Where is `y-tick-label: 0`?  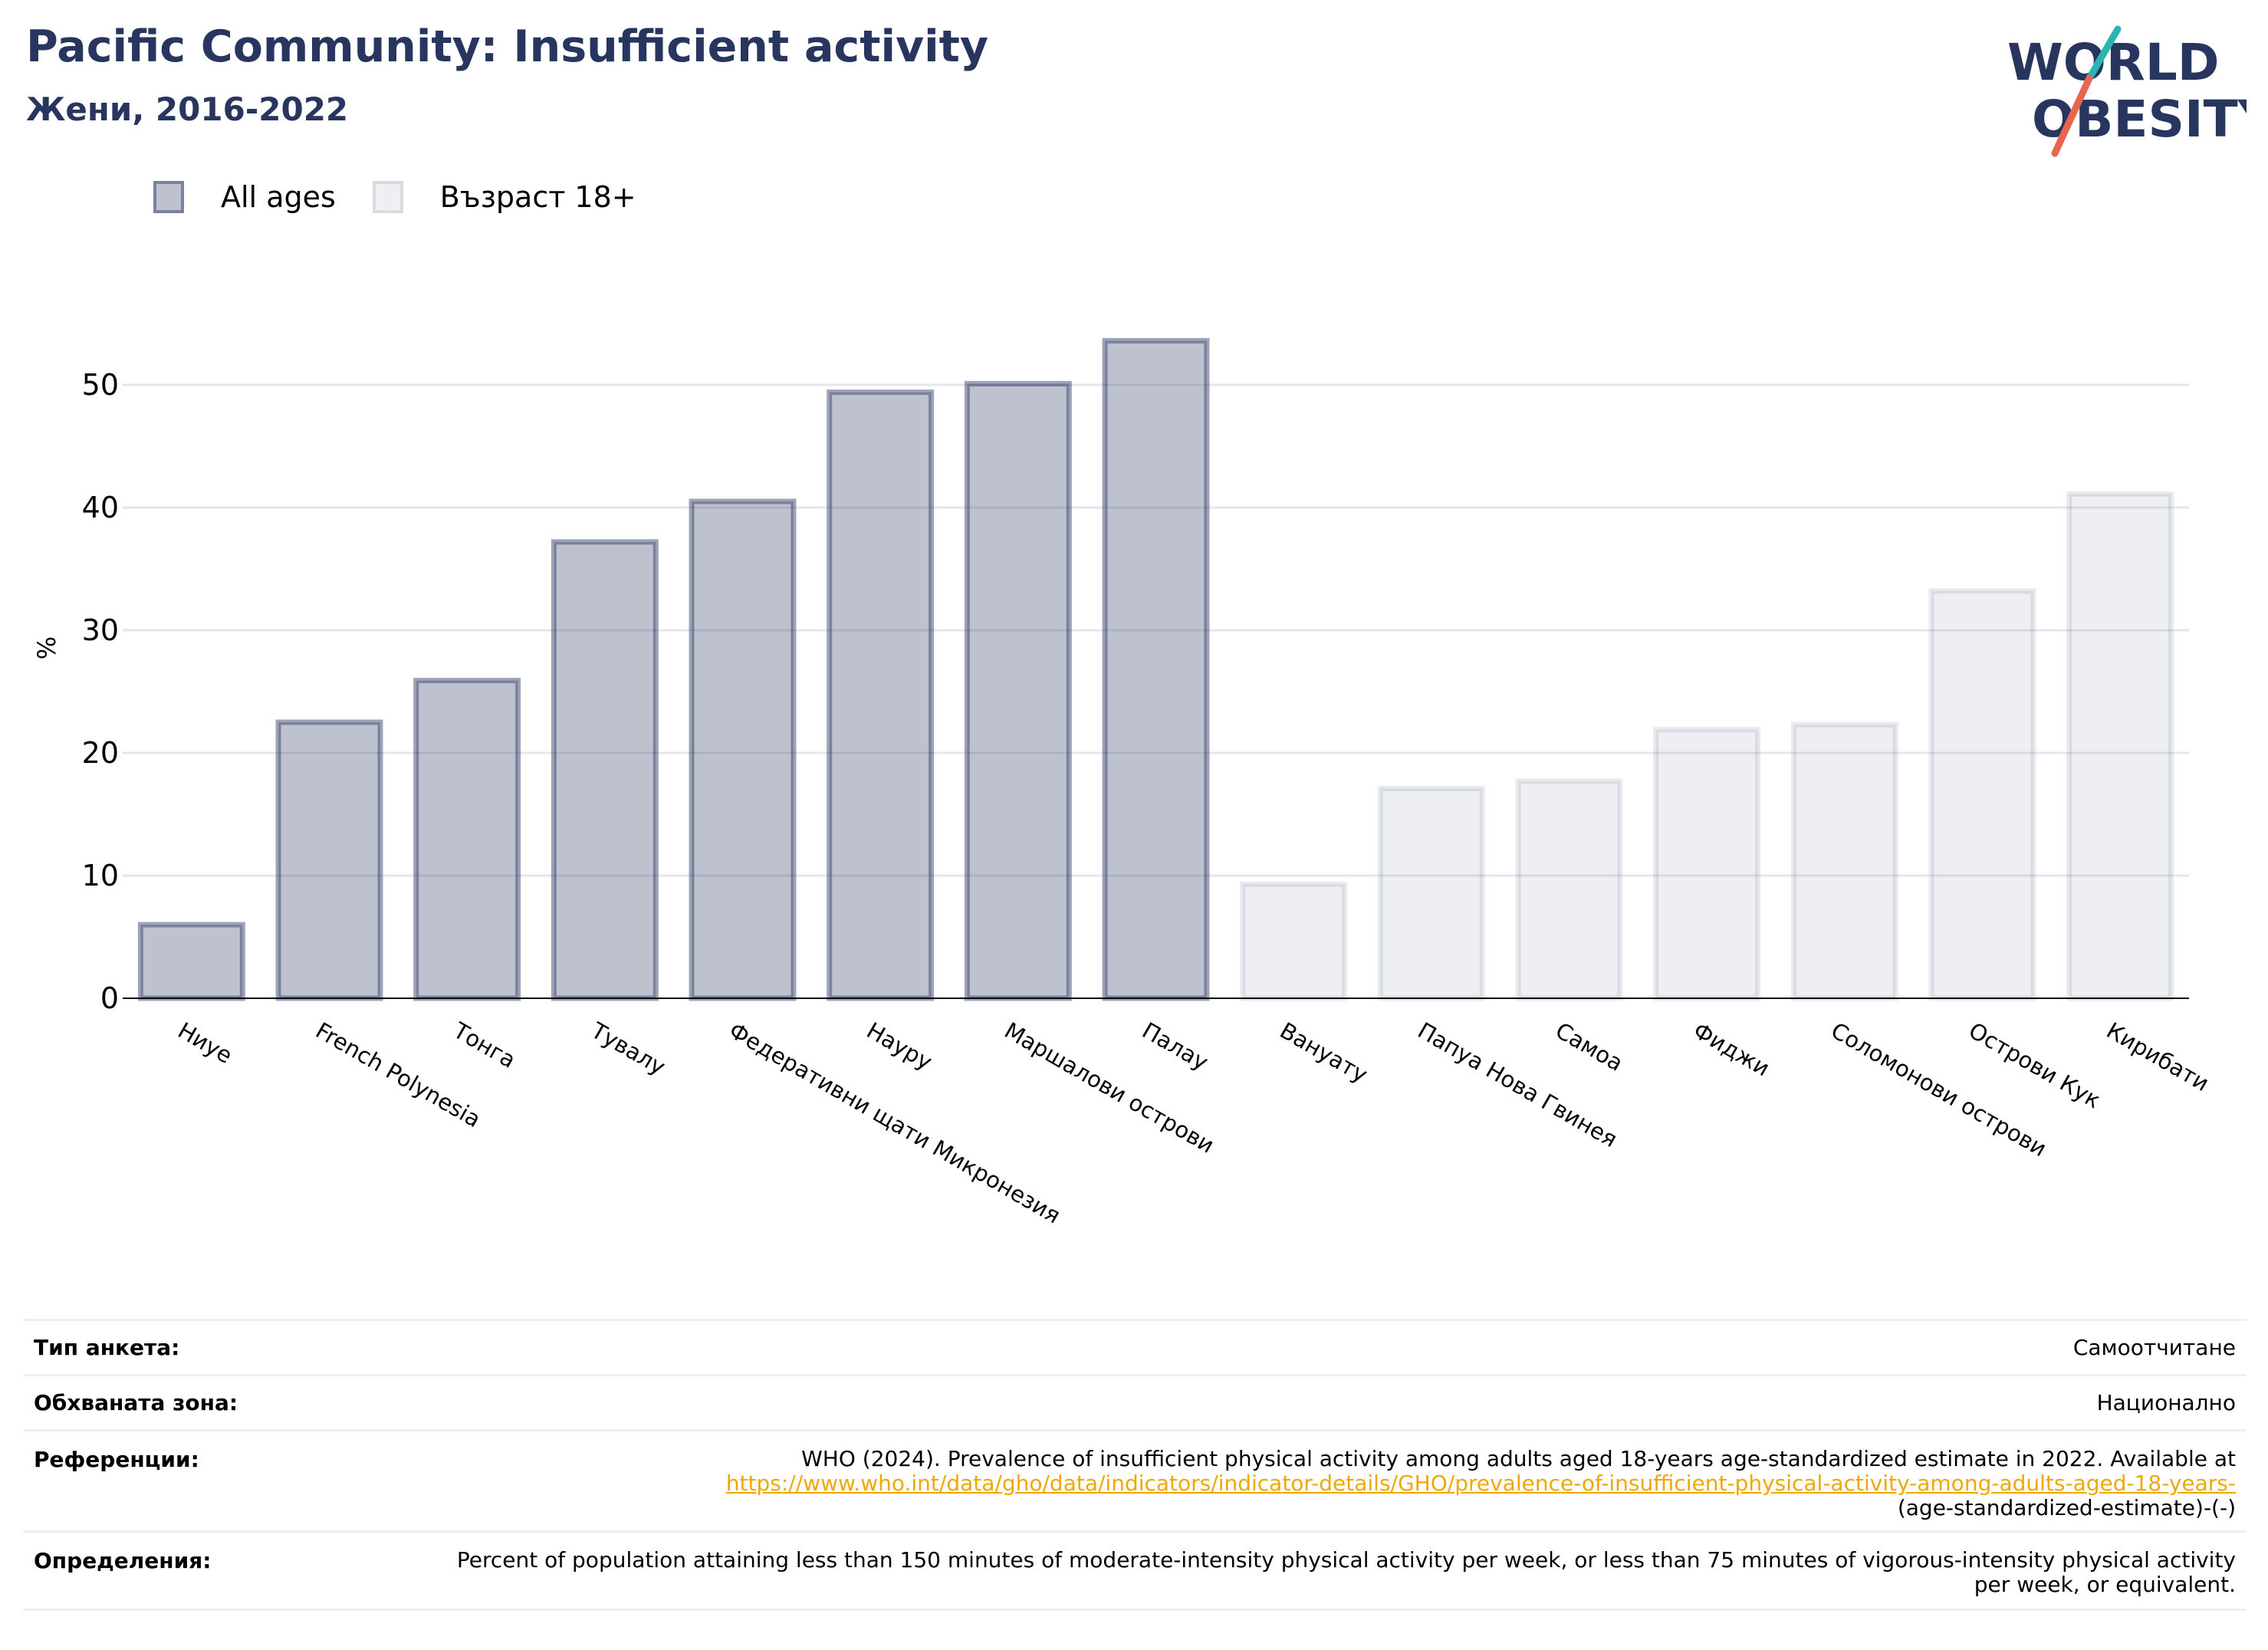 y-tick-label: 0 is located at coordinates (109, 998).